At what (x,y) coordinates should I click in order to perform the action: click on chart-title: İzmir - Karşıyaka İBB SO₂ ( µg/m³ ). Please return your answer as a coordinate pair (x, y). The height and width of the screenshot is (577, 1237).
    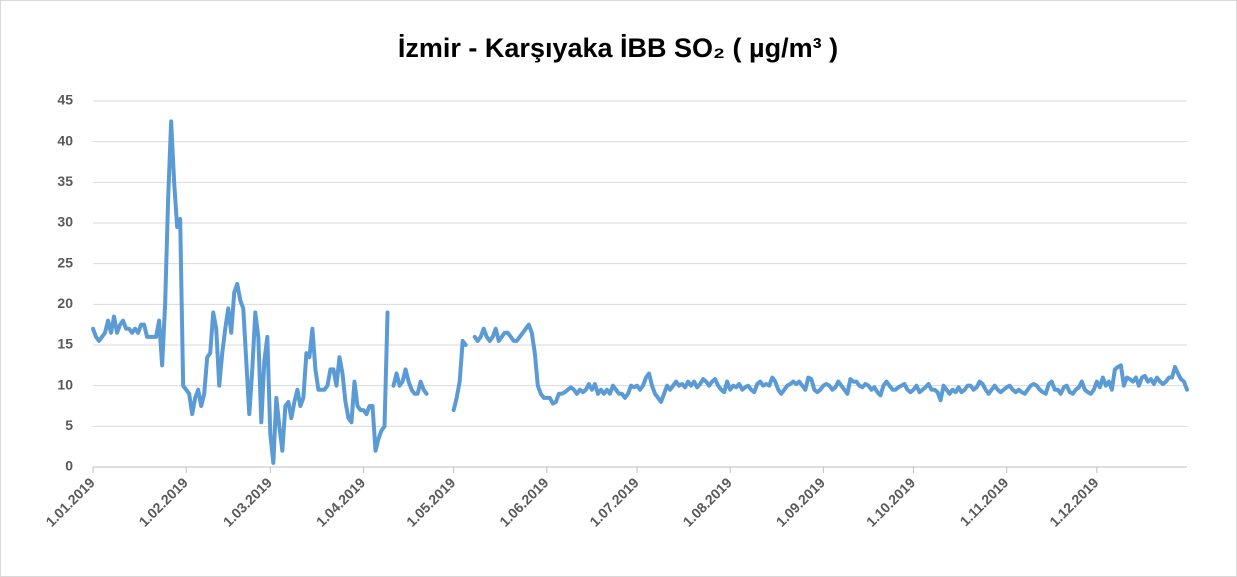
    Looking at the image, I should click on (618, 48).